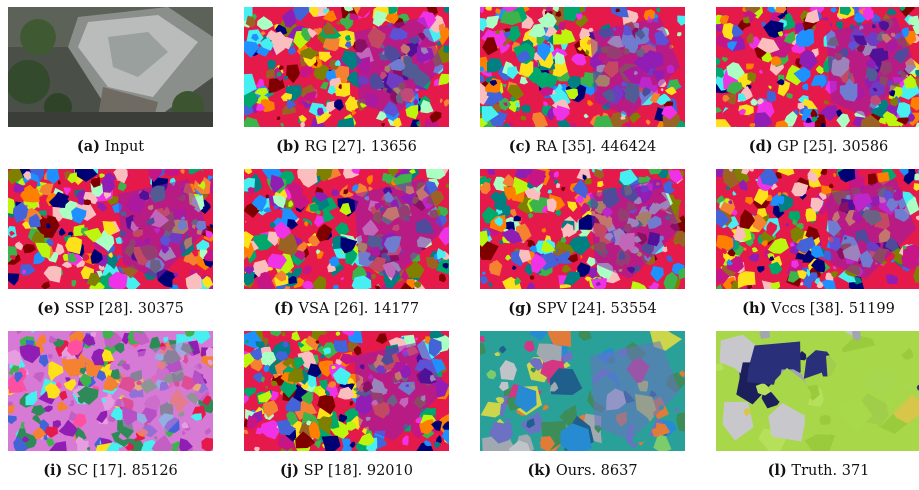 This screenshot has height=490, width=919. Describe the element at coordinates (582, 67) in the screenshot. I see `ra-image` at that location.